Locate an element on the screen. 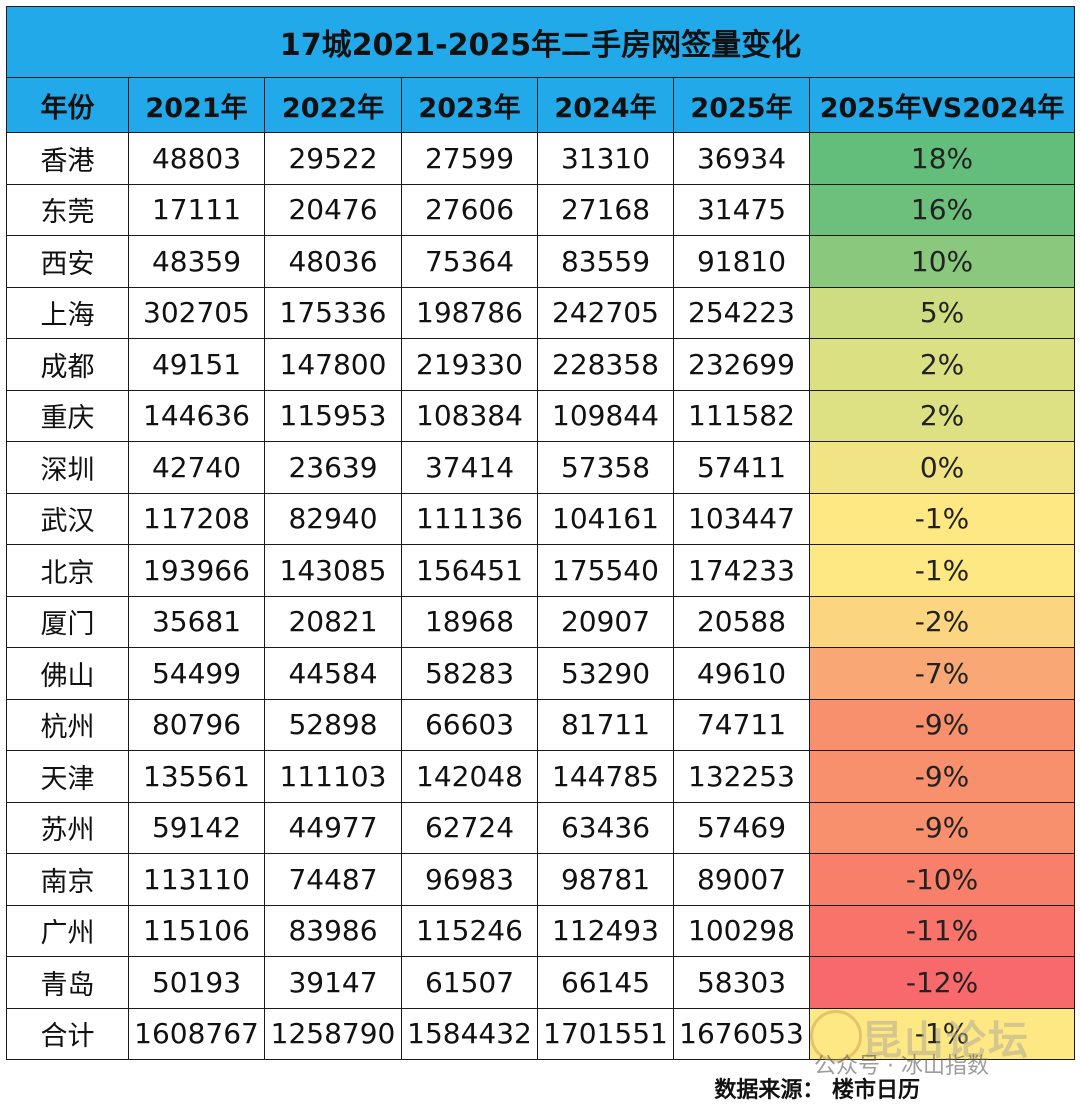 The height and width of the screenshot is (1114, 1080). value-cell: 242705 is located at coordinates (605, 312).